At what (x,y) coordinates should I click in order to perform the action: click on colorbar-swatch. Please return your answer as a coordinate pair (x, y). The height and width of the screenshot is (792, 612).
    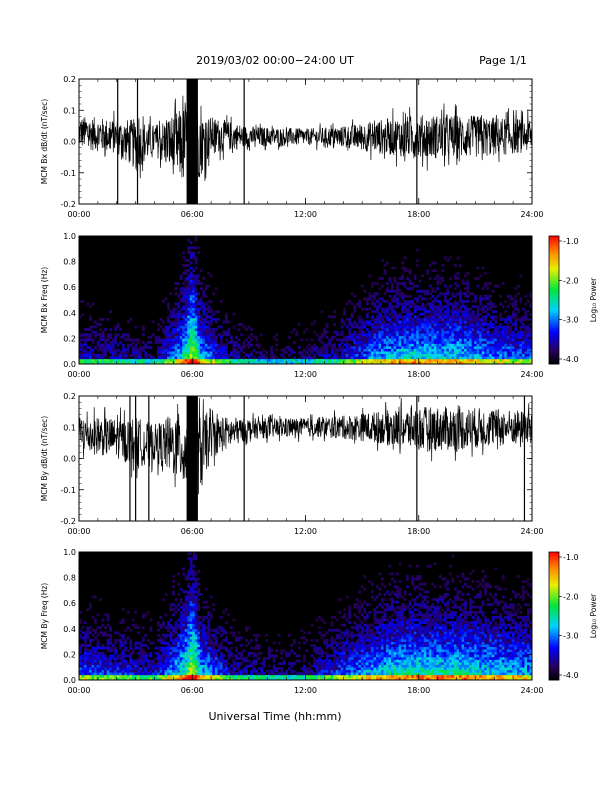
    Looking at the image, I should click on (554, 348).